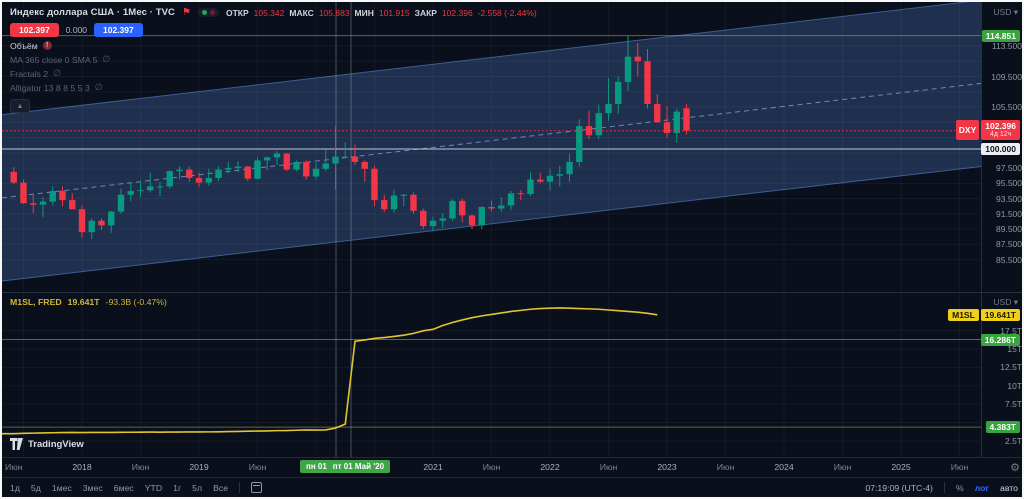 This screenshot has width=1024, height=499. Describe the element at coordinates (982, 487) in the screenshot. I see `log-scale-button: лог` at that location.